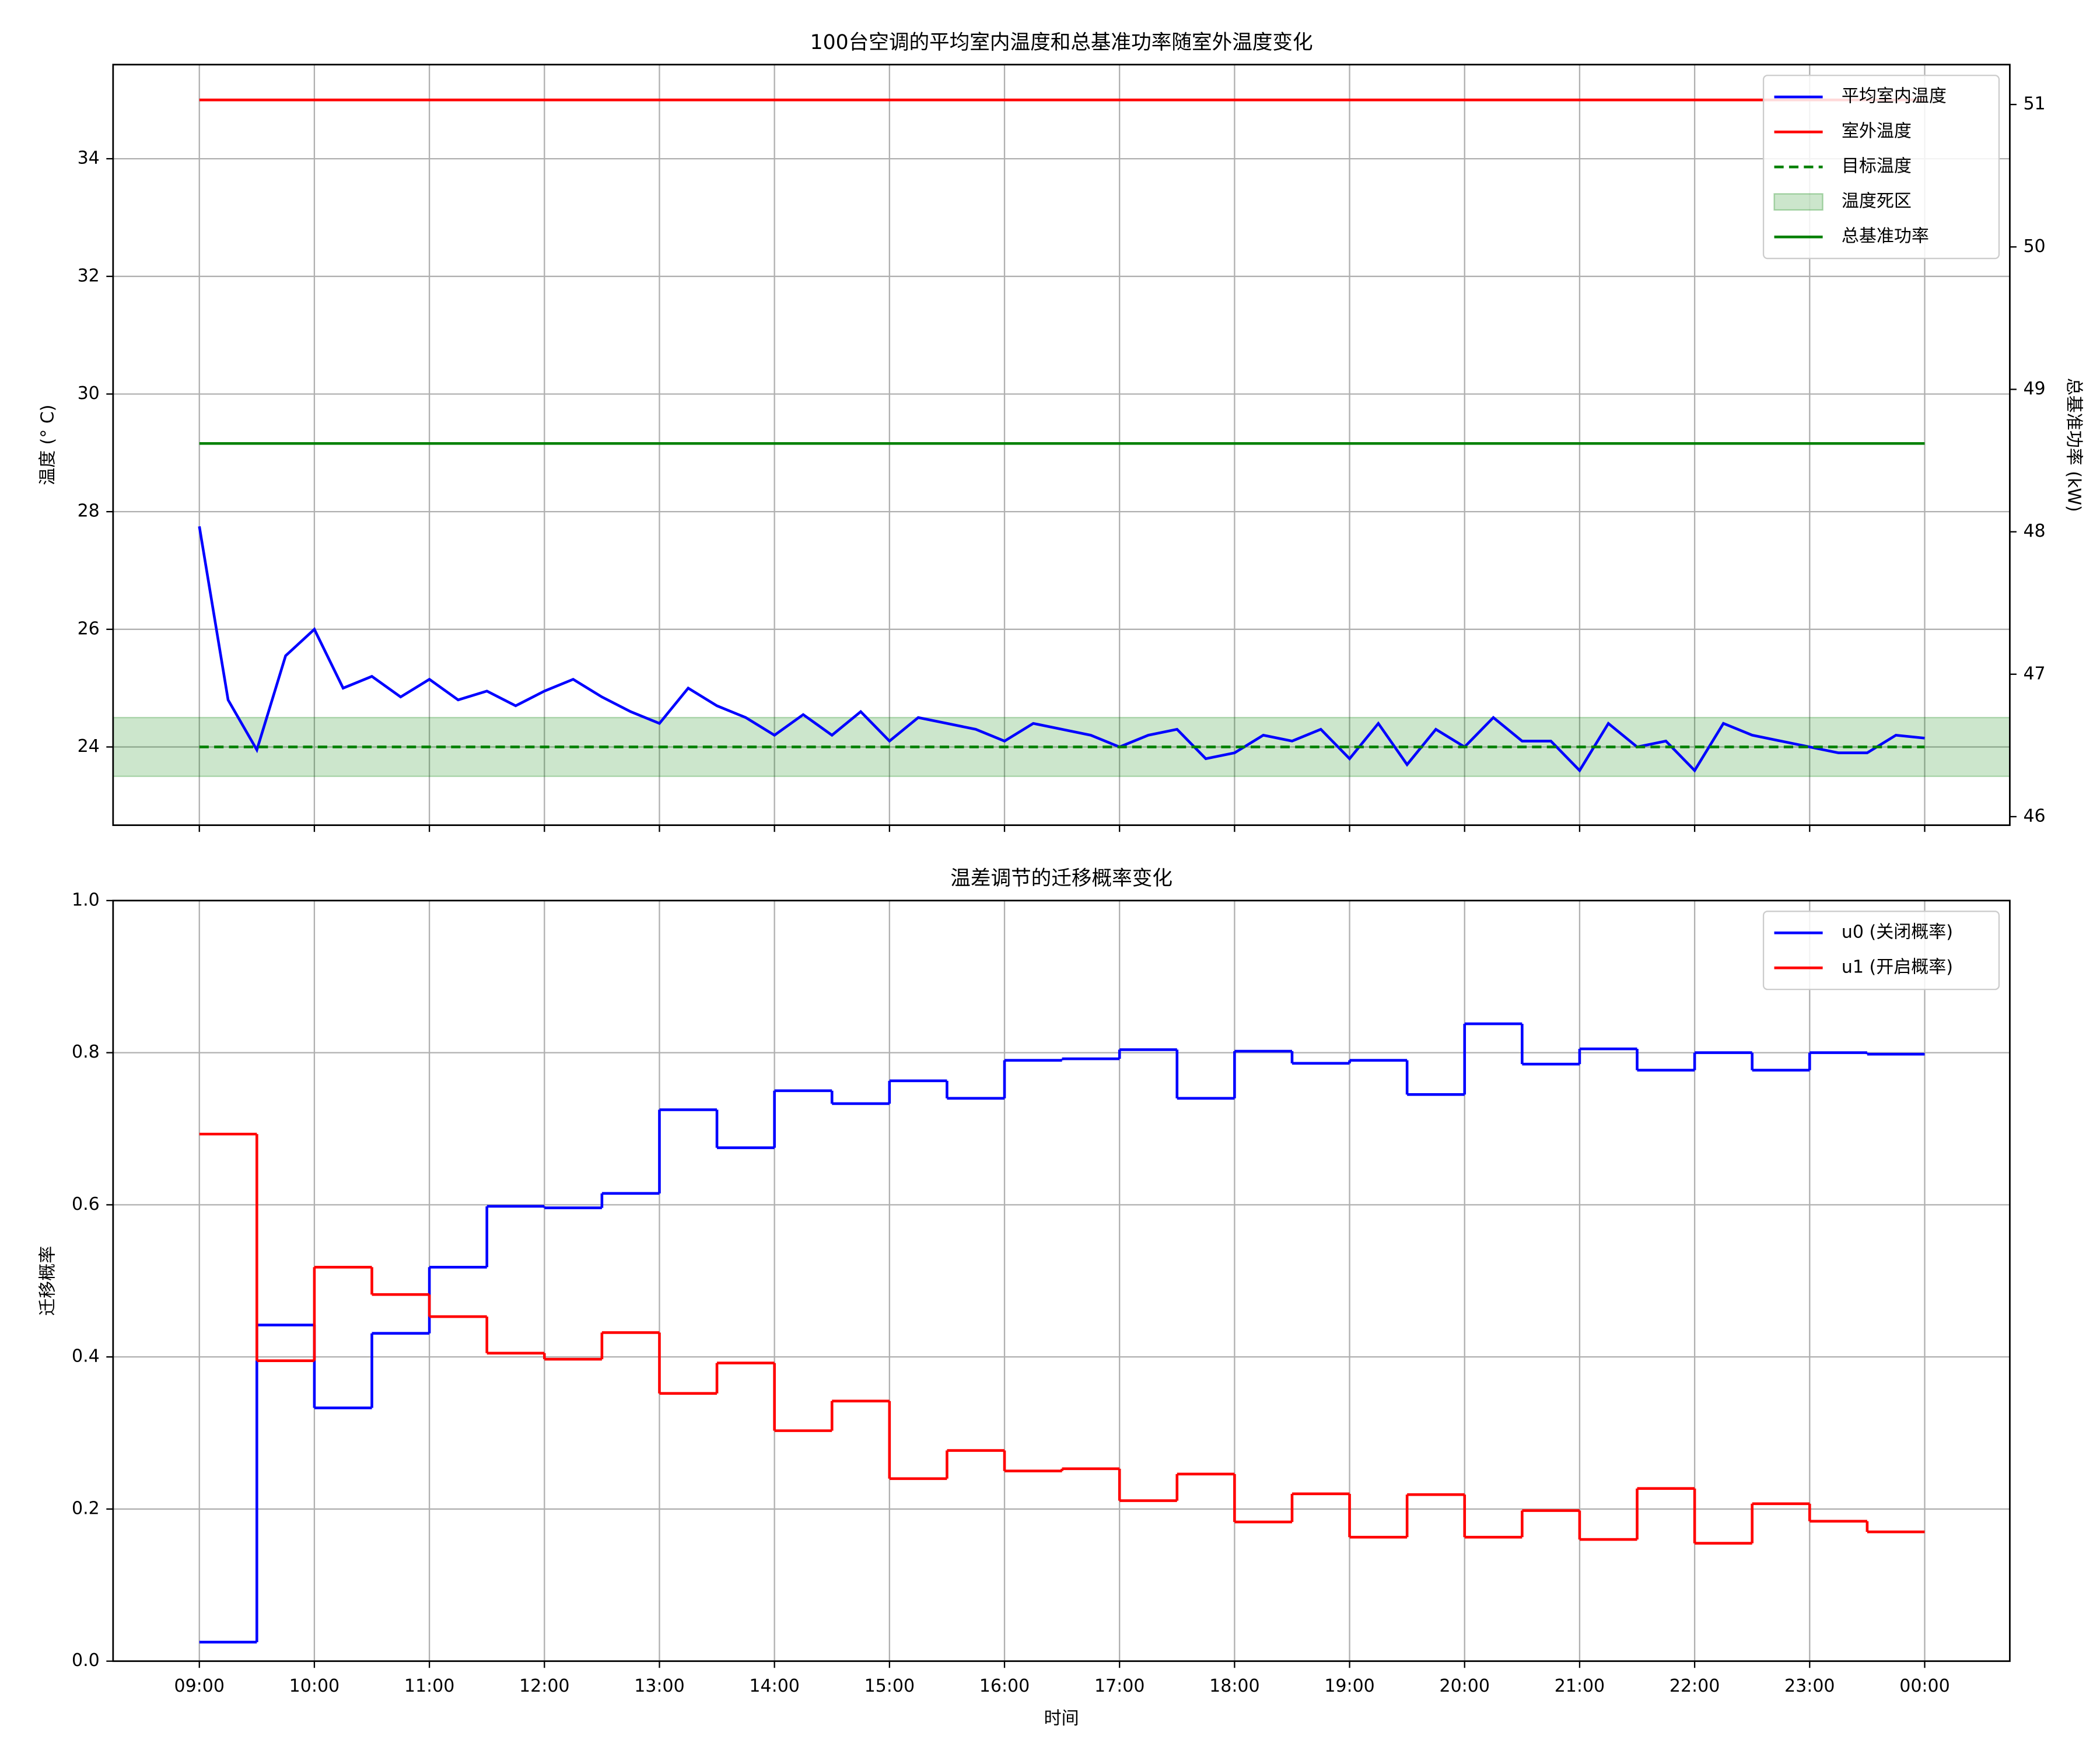 The image size is (2100, 1750). What do you see at coordinates (86, 1204) in the screenshot?
I see `y-tick-label: 0.6` at bounding box center [86, 1204].